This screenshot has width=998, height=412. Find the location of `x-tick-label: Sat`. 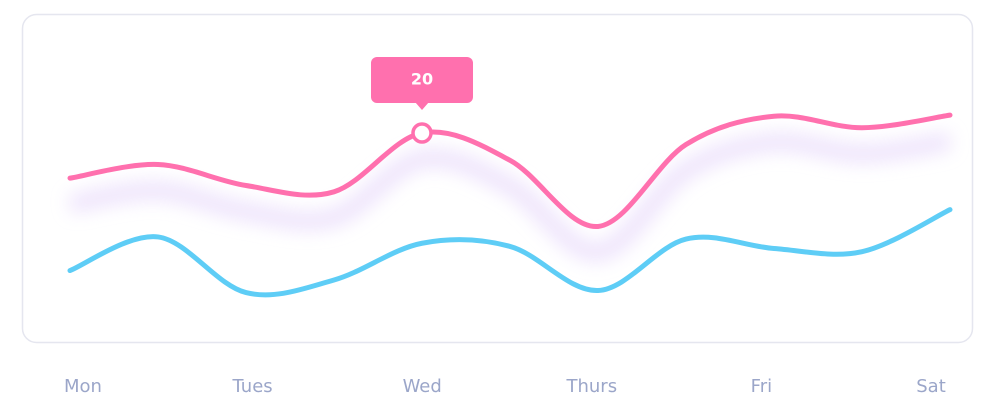

x-tick-label: Sat is located at coordinates (931, 386).